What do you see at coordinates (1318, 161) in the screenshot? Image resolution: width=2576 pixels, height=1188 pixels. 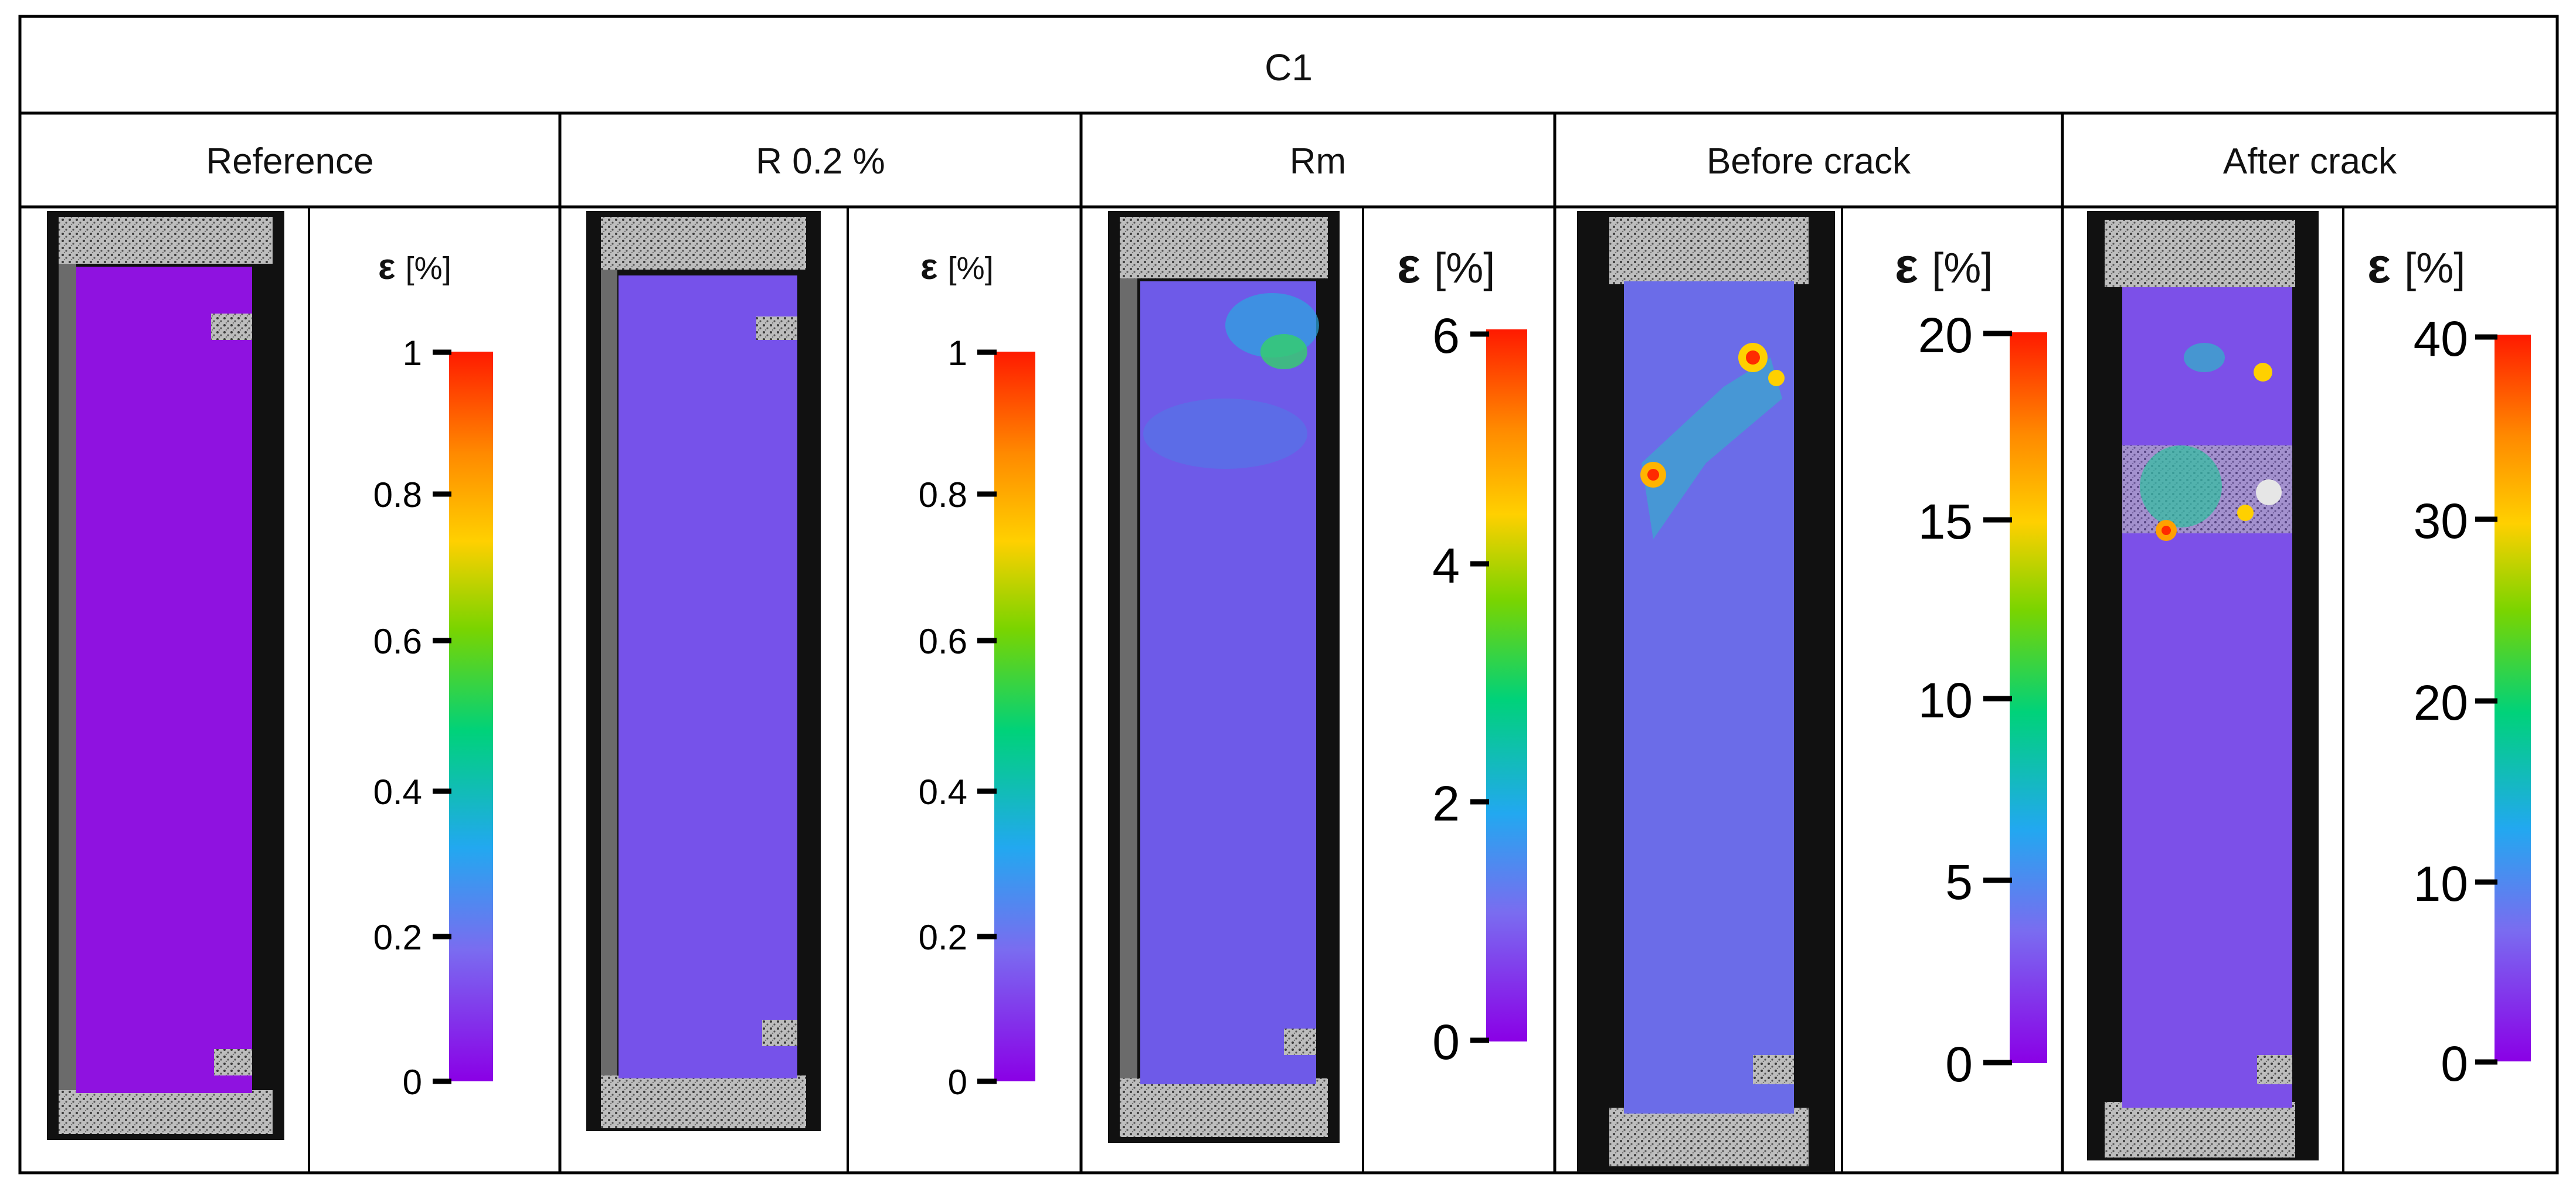 I see `column-label-rm: Rm` at bounding box center [1318, 161].